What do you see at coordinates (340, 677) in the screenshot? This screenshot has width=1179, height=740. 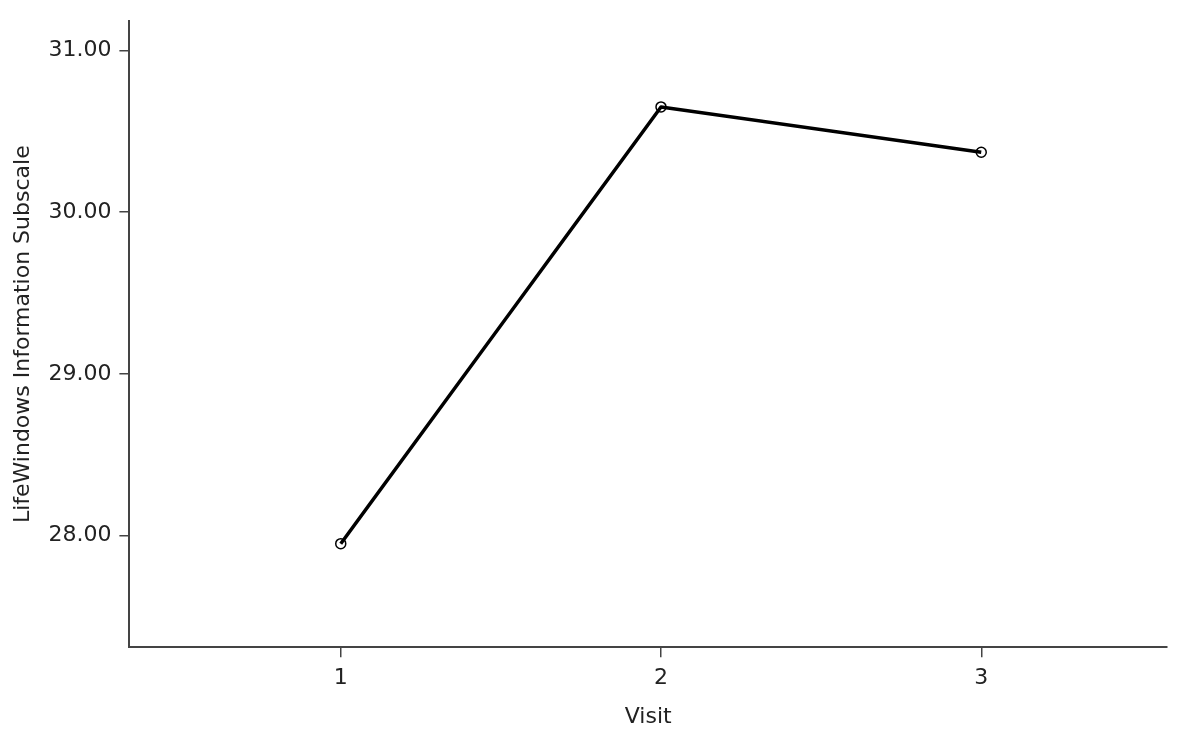 I see `x-tick-label: 1` at bounding box center [340, 677].